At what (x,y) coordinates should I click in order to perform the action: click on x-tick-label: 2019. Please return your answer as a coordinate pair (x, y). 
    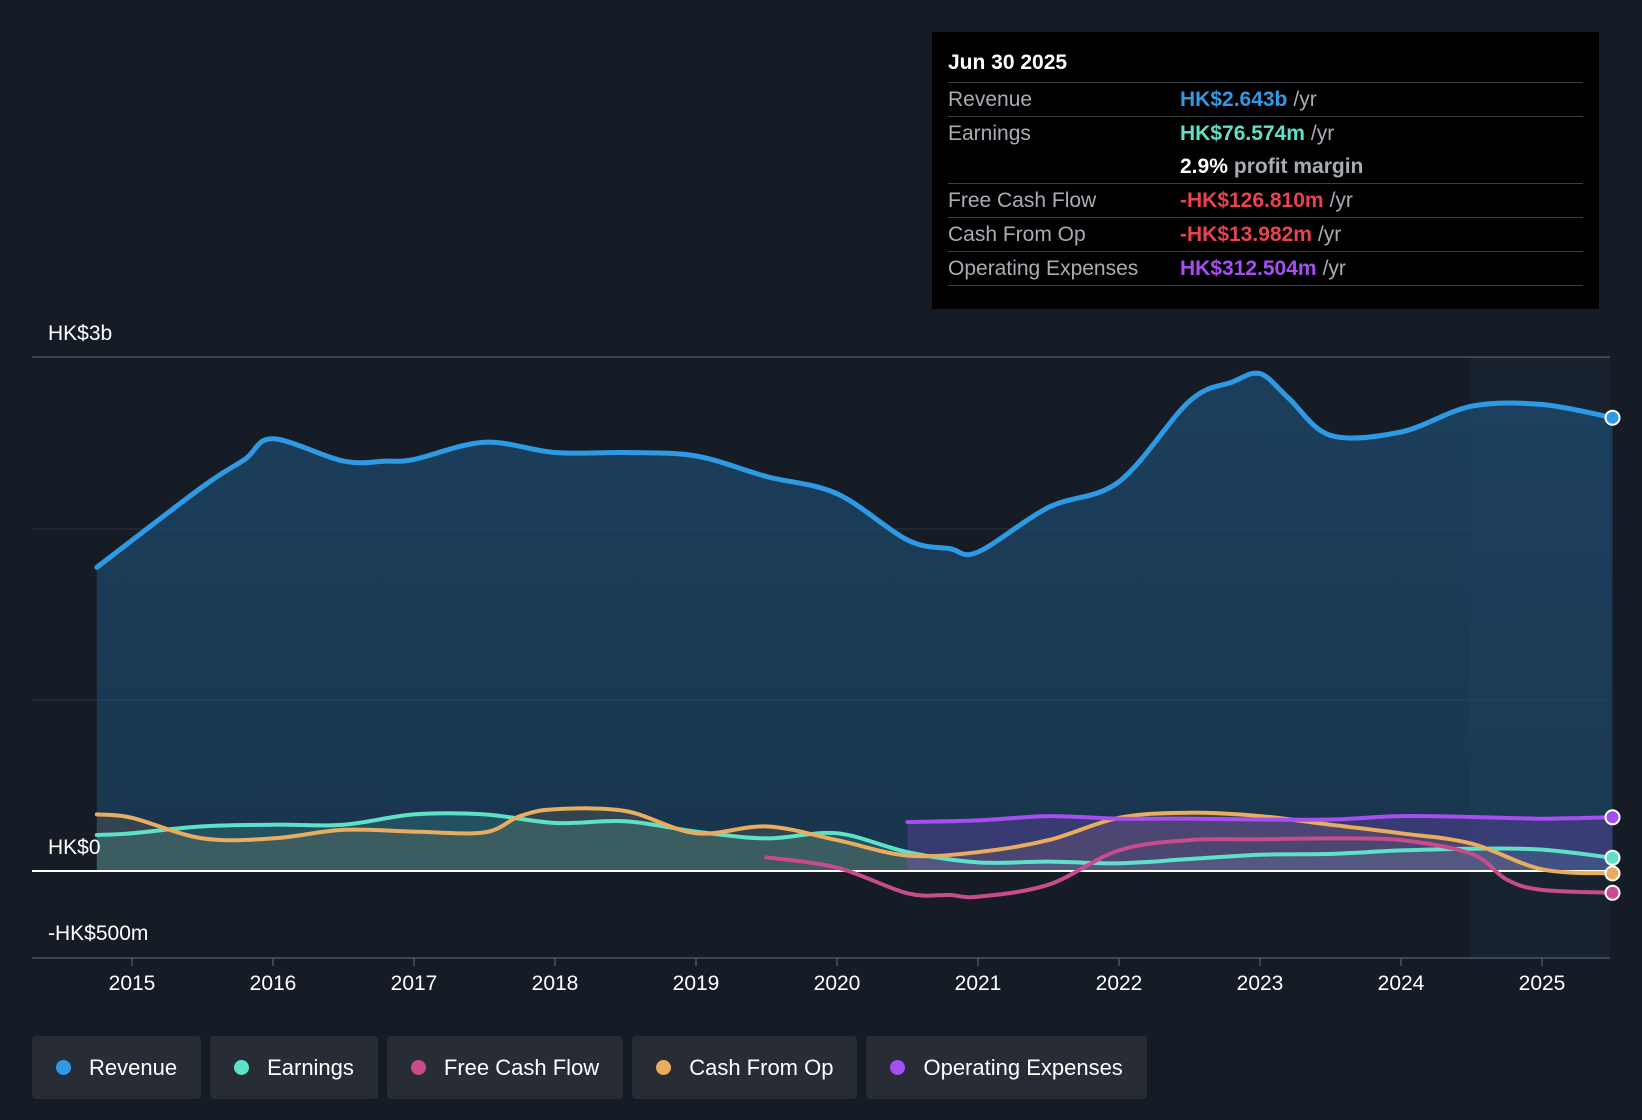
    Looking at the image, I should click on (696, 983).